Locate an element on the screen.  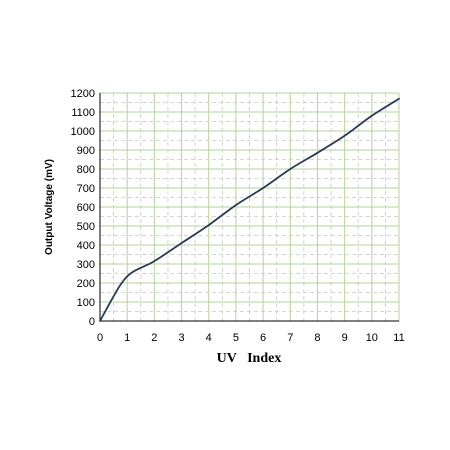
y-tick-label: 300 is located at coordinates (86, 265).